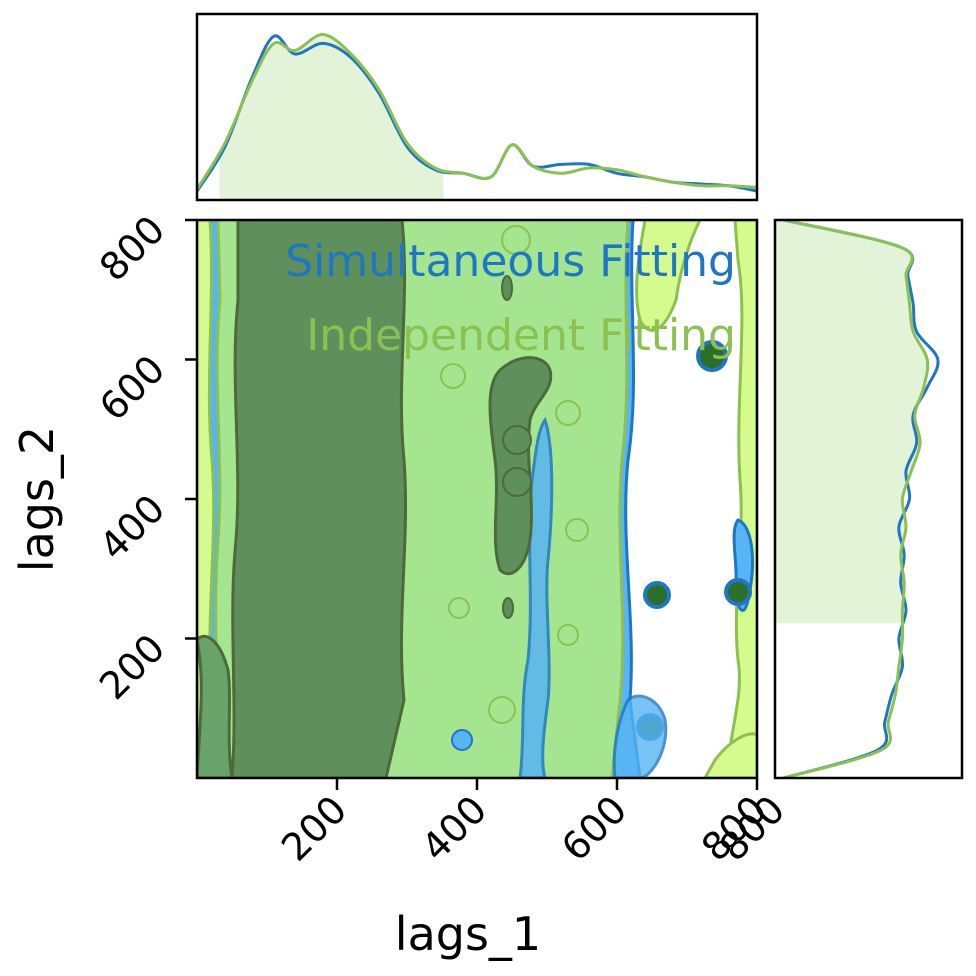 This screenshot has height=976, width=976. What do you see at coordinates (331, 117) in the screenshot?
I see `top-marginal-shaded-region` at bounding box center [331, 117].